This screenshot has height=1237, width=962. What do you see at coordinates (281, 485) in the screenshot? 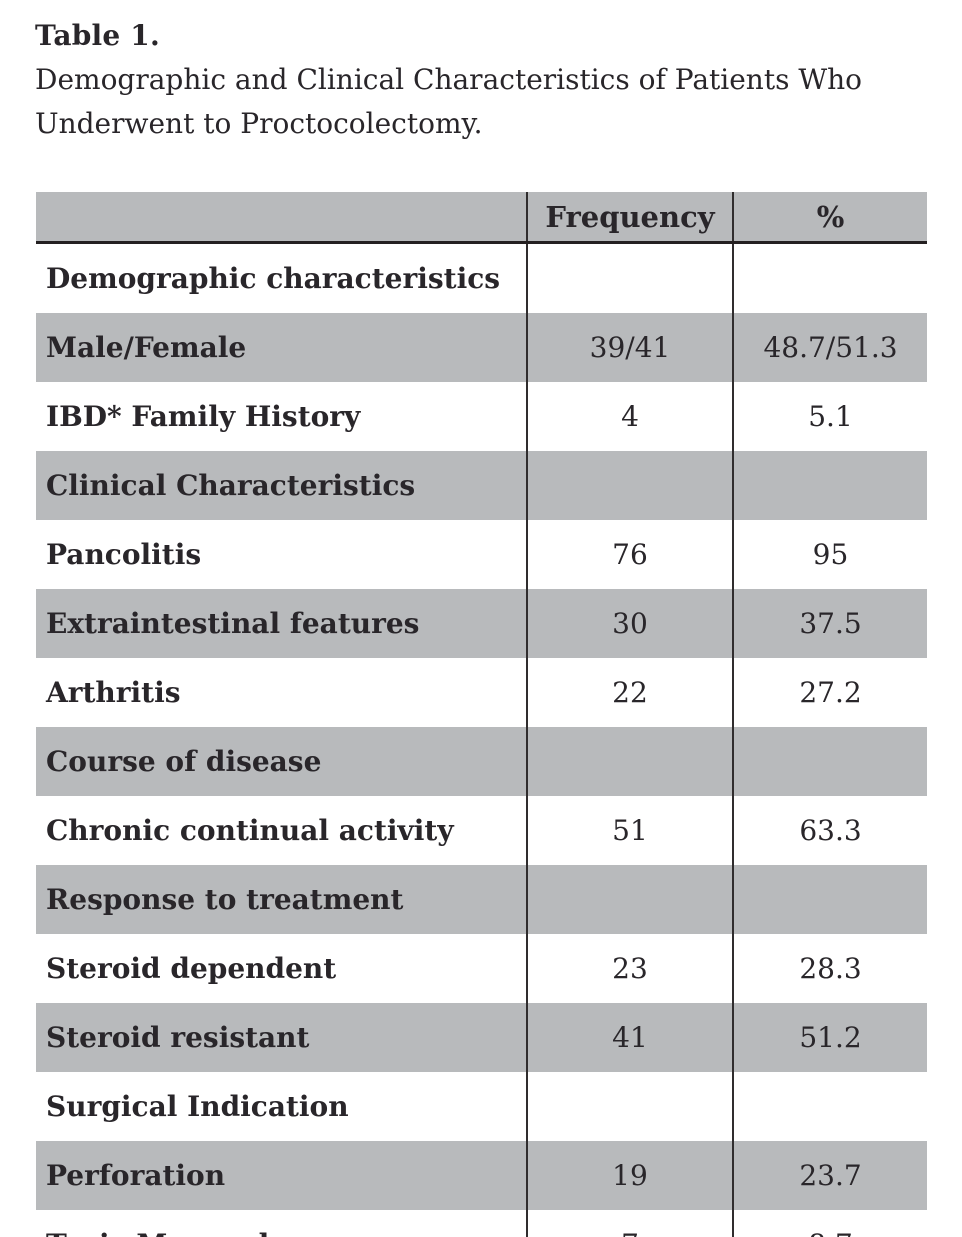
I see `row-label-cell: Clinical Characteristics` at bounding box center [281, 485].